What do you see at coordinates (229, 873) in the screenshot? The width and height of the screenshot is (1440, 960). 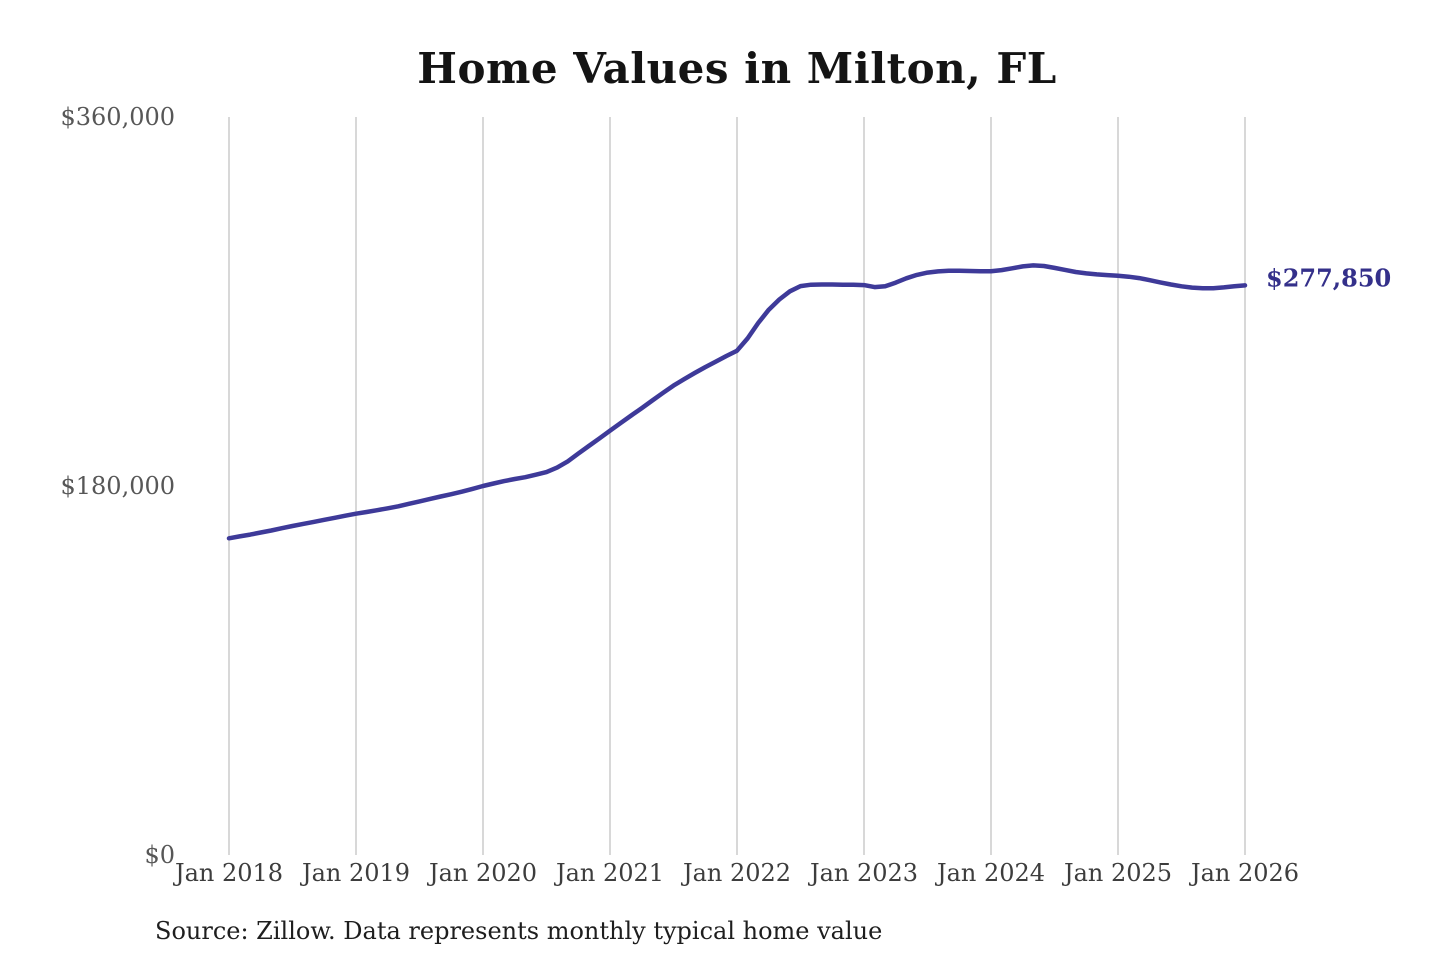 I see `x-tick-label: Jan 2018` at bounding box center [229, 873].